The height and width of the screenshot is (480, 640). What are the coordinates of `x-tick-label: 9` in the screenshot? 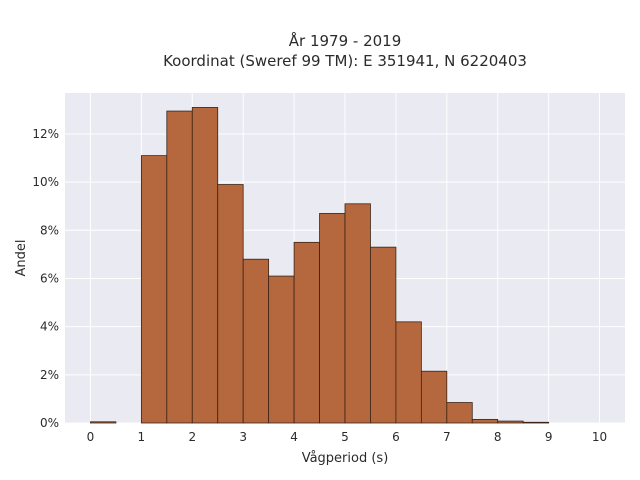 It's located at (549, 437).